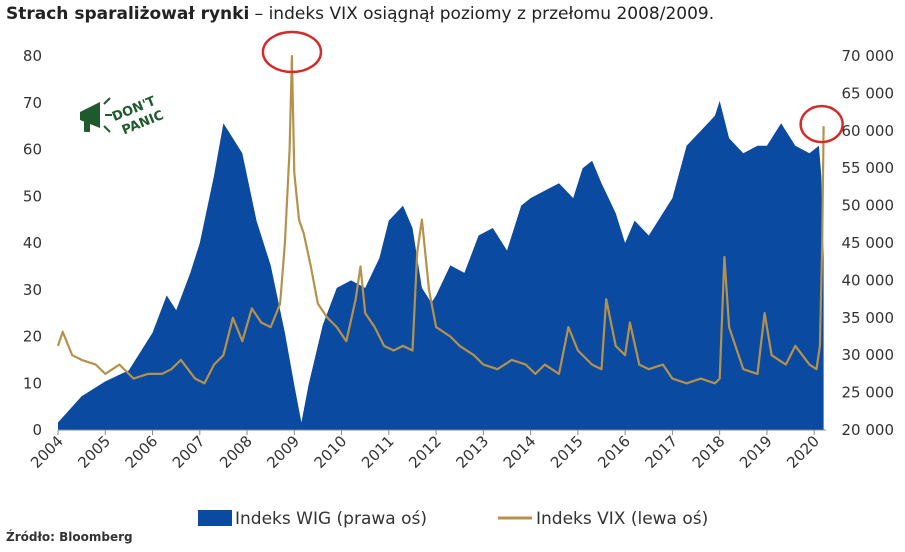  Describe the element at coordinates (868, 168) in the screenshot. I see `right-tick-label: 55 000` at that location.